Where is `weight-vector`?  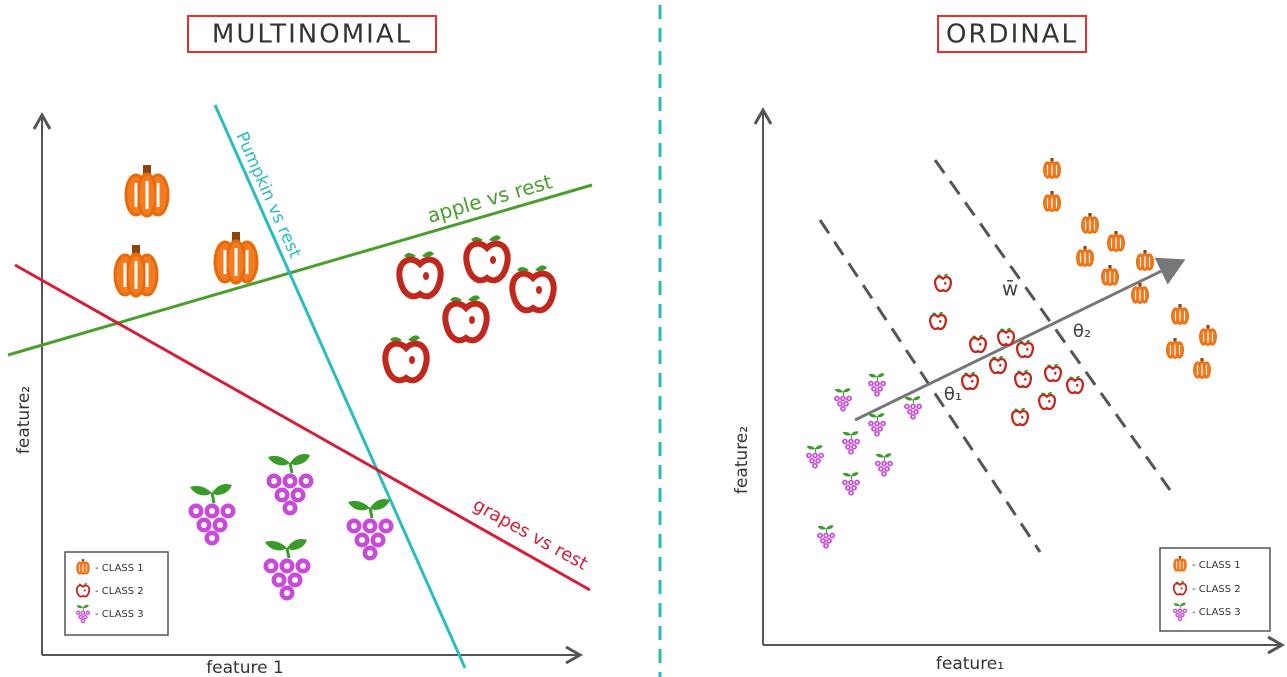
weight-vector is located at coordinates (1020, 339).